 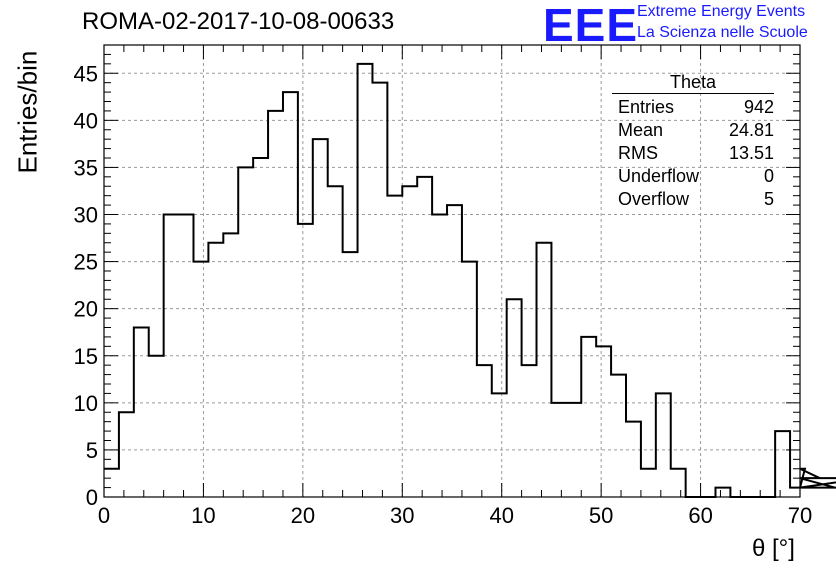 I want to click on x-tick-label: 60, so click(x=700, y=515).